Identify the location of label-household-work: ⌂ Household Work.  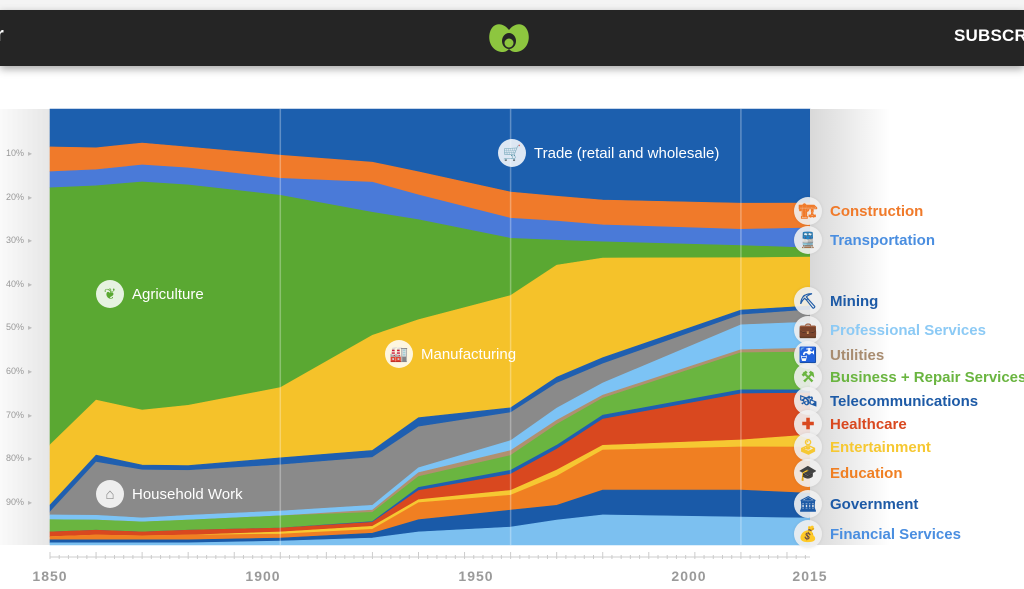
(169, 494).